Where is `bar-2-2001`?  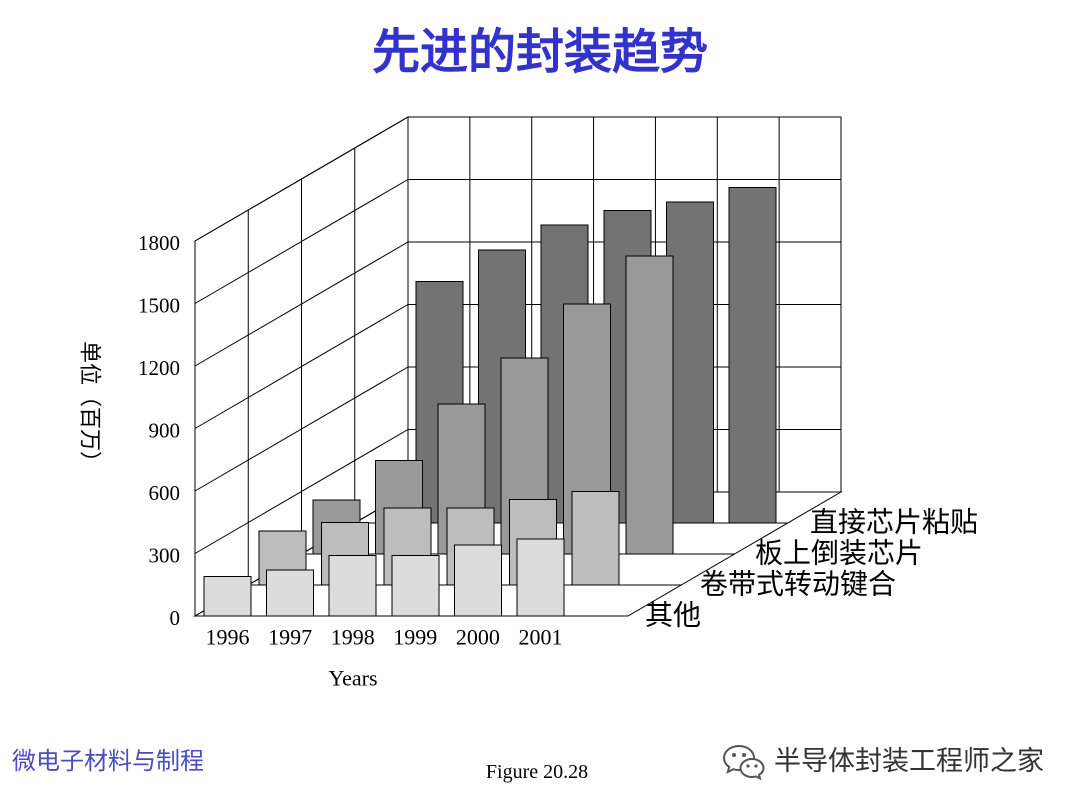
bar-2-2001 is located at coordinates (595, 538).